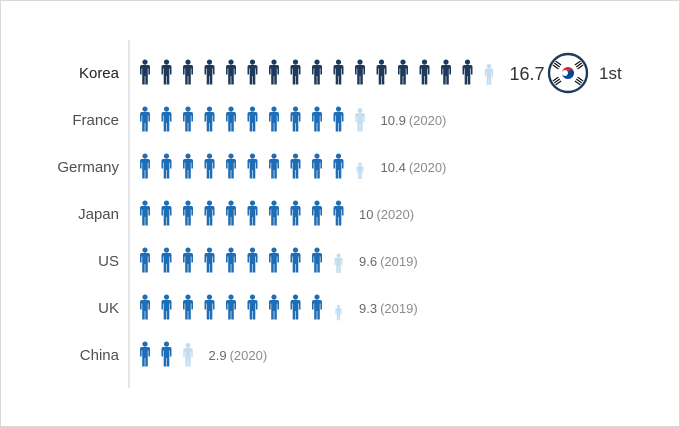  I want to click on rank-label: 1st, so click(610, 73).